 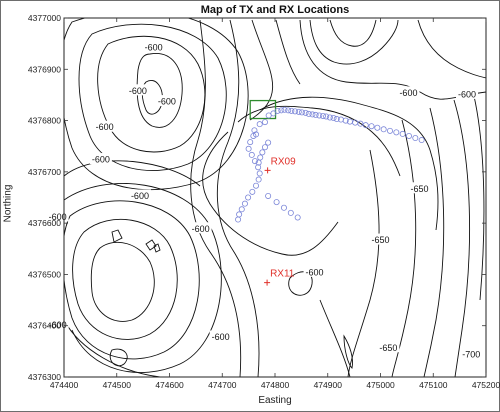 I want to click on chart-title: Map of TX and RX Locations, so click(x=275, y=10).